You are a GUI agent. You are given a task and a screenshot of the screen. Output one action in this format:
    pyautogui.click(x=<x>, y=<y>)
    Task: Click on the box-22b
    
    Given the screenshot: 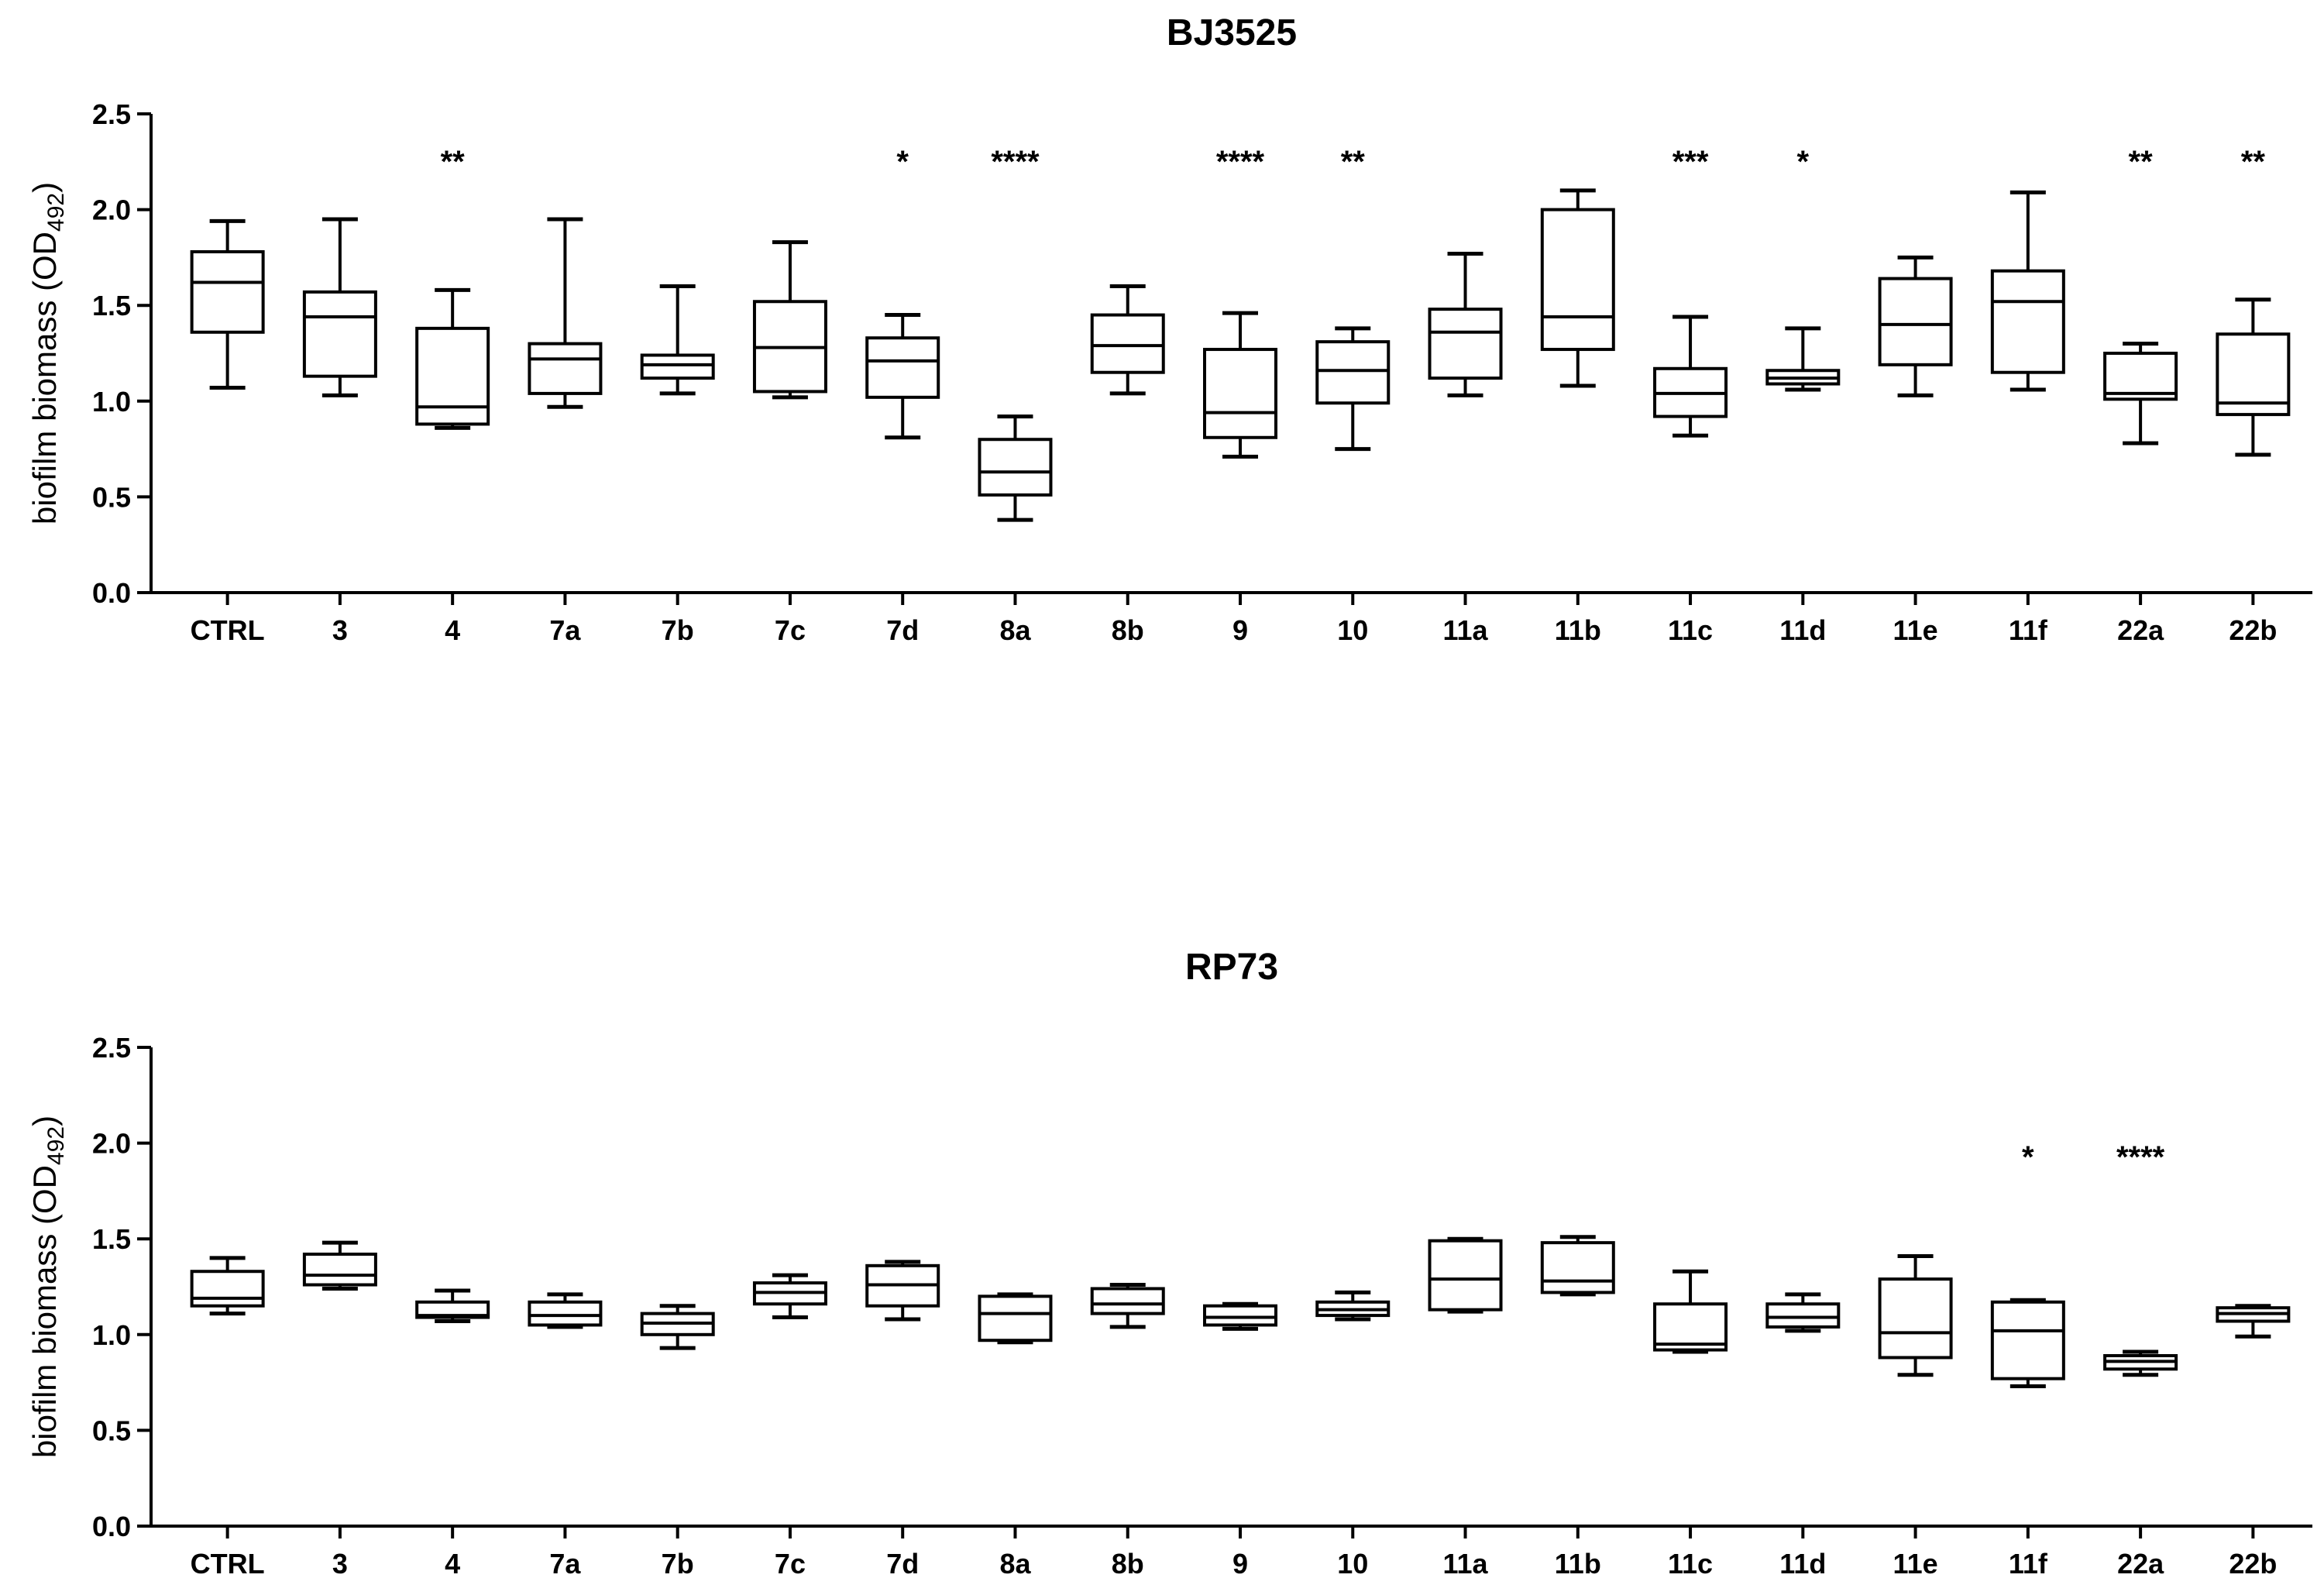 What is the action you would take?
    pyautogui.click(x=2253, y=1322)
    